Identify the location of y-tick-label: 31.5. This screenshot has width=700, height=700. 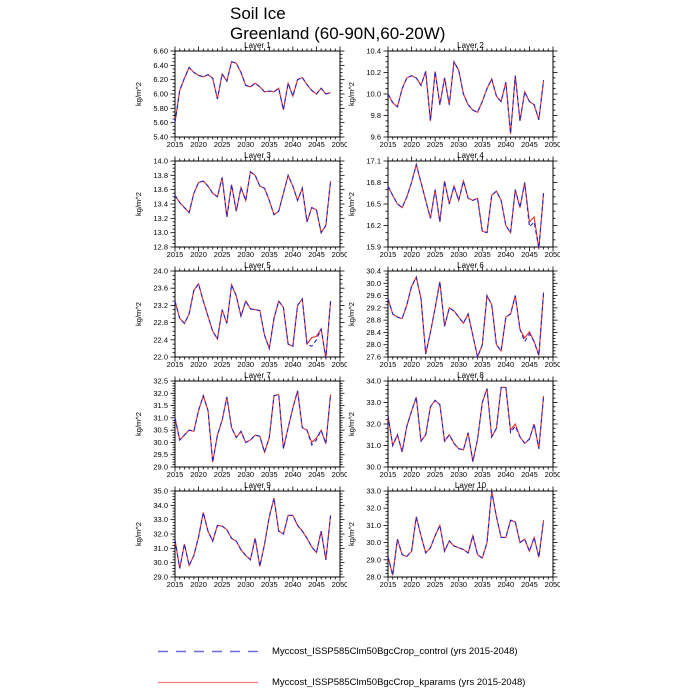
(160, 405).